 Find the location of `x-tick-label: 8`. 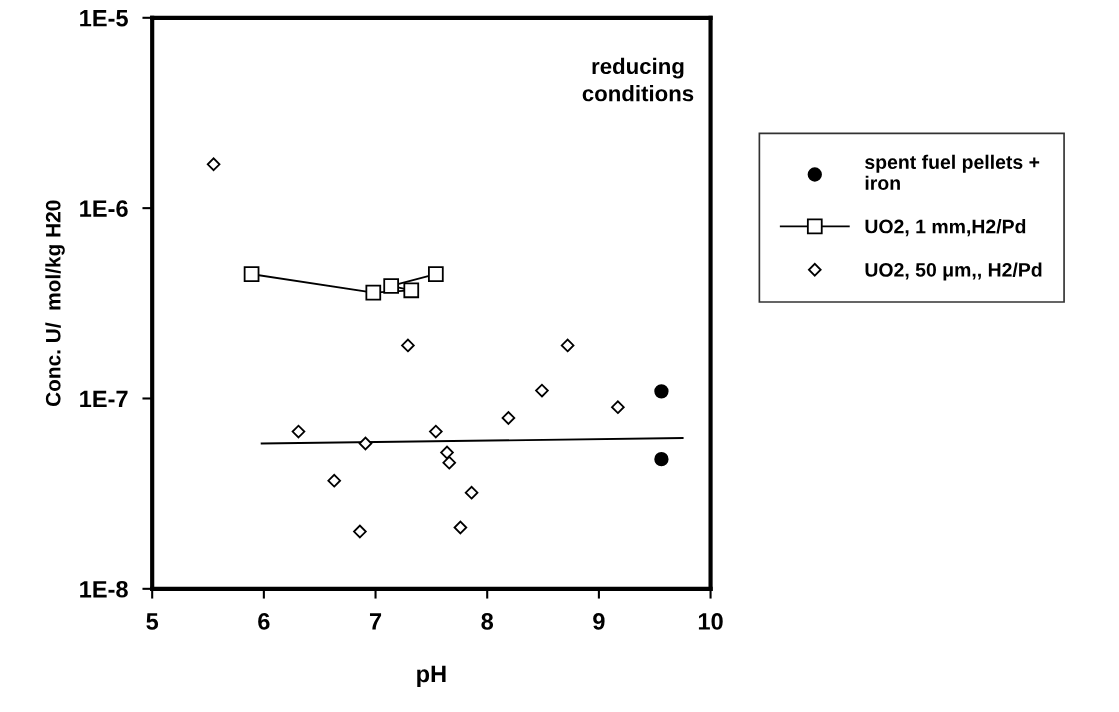

x-tick-label: 8 is located at coordinates (487, 621).